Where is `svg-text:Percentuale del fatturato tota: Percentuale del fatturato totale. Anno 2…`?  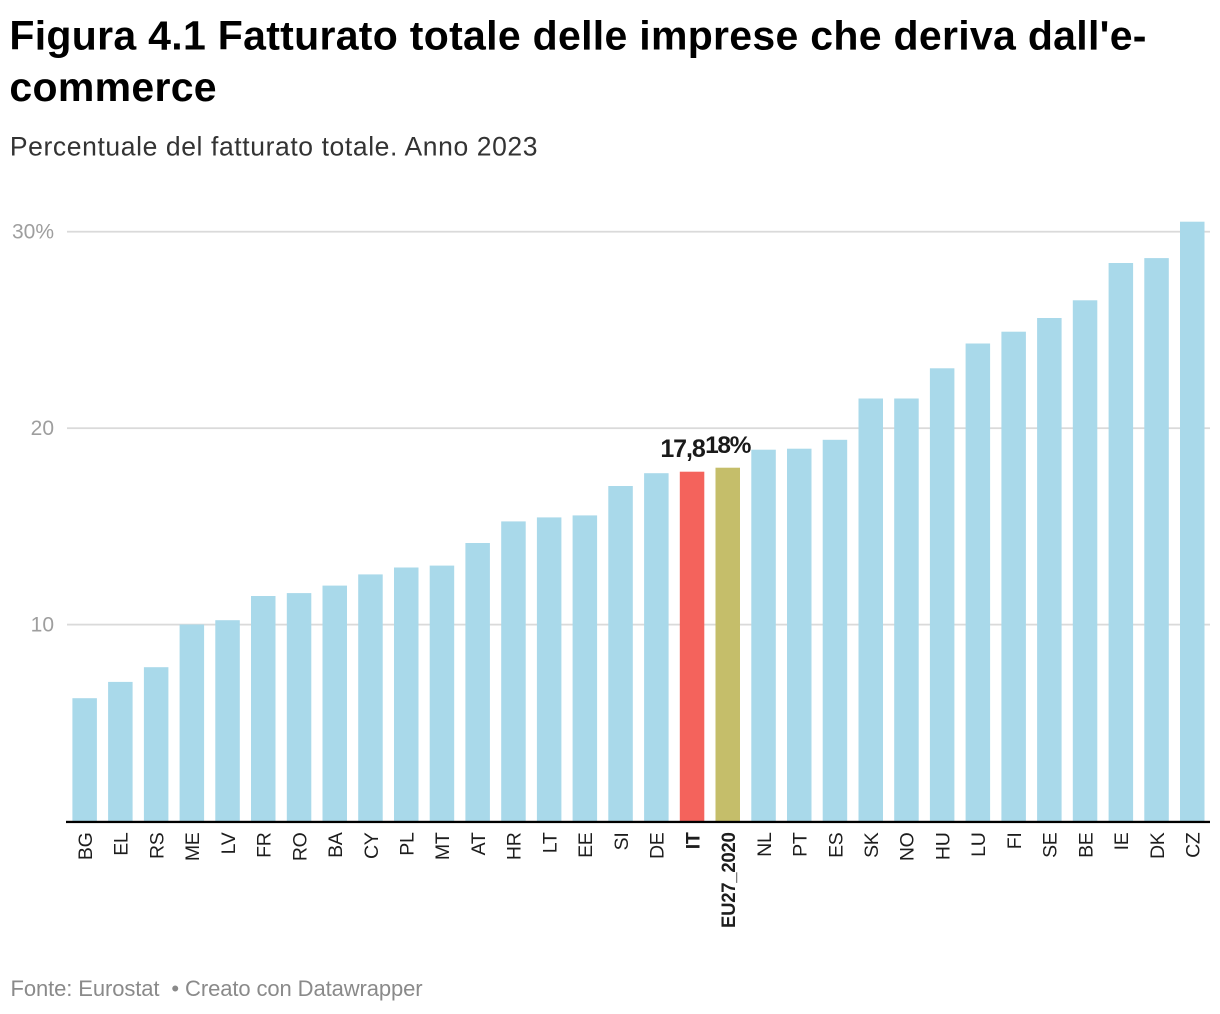 svg-text:Percentuale del fatturato tota: Percentuale del fatturato totale. Anno 2… is located at coordinates (274, 147).